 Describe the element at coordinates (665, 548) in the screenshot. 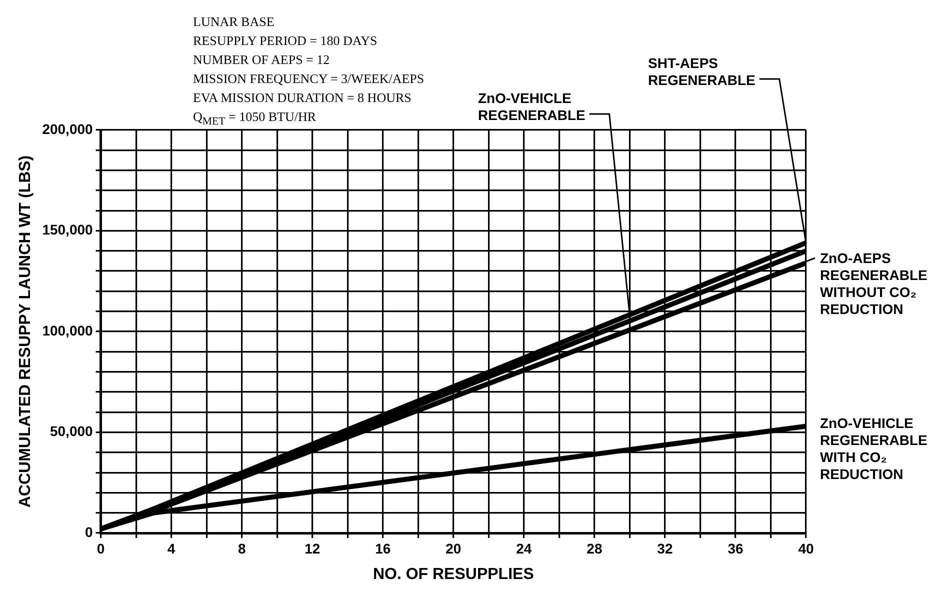

I see `x-tick-label: 32` at that location.